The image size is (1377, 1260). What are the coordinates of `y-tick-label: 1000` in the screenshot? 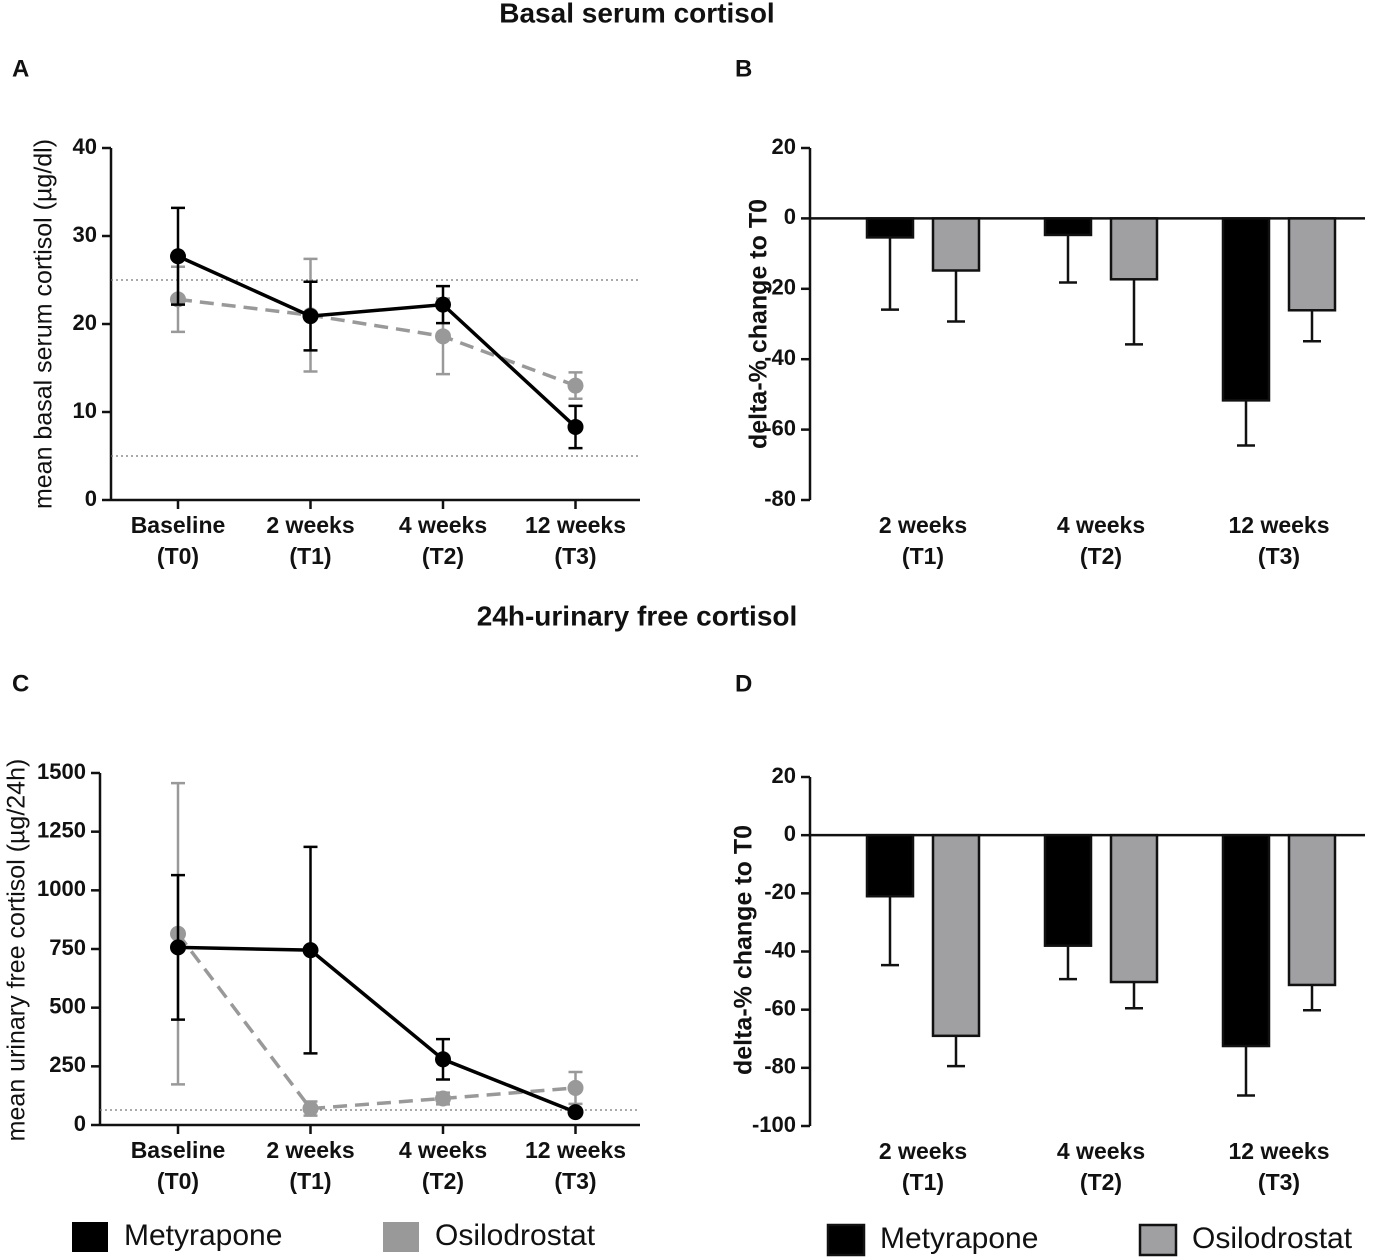 It's located at (61, 888).